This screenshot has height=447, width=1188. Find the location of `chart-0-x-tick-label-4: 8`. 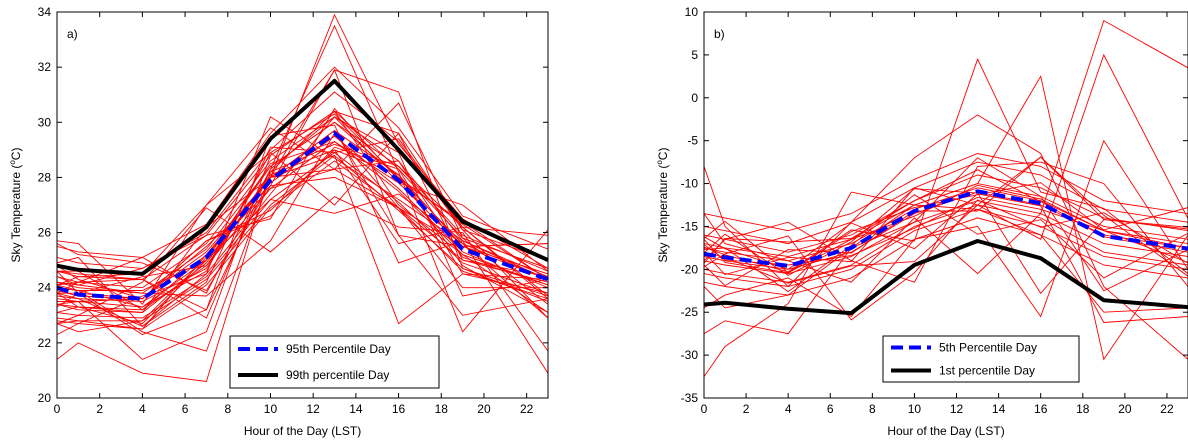

chart-0-x-tick-label-4: 8 is located at coordinates (227, 409).